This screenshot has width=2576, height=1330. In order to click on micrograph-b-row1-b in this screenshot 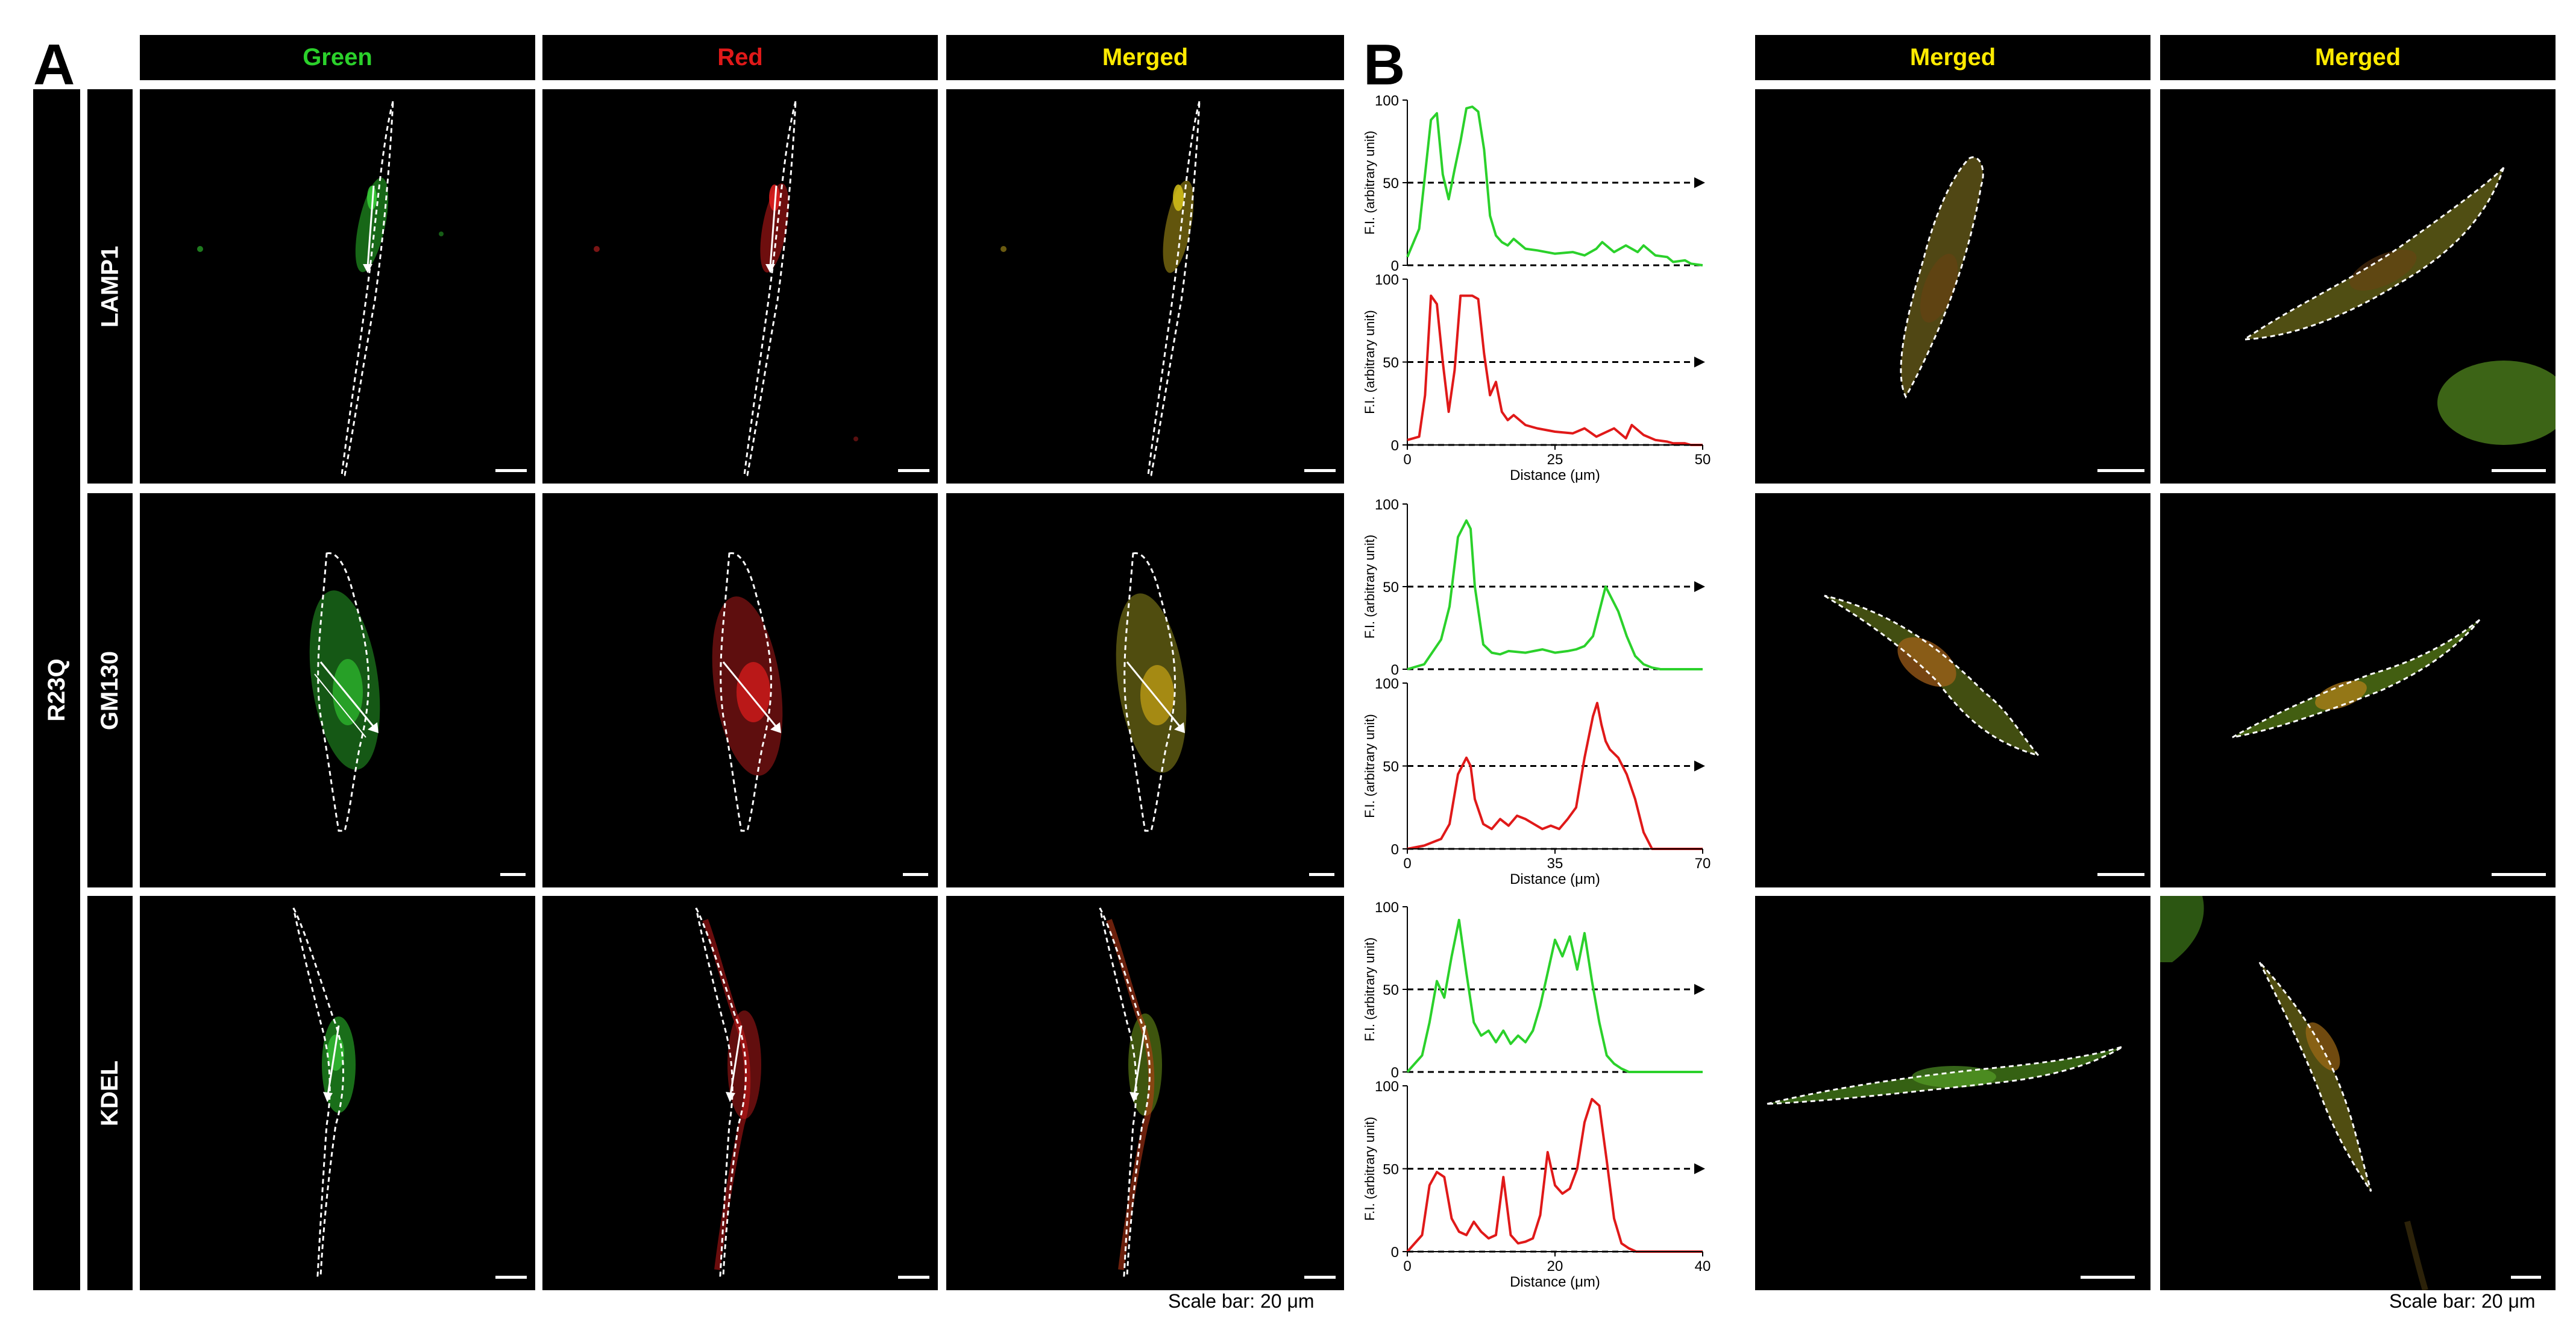, I will do `click(2358, 286)`.